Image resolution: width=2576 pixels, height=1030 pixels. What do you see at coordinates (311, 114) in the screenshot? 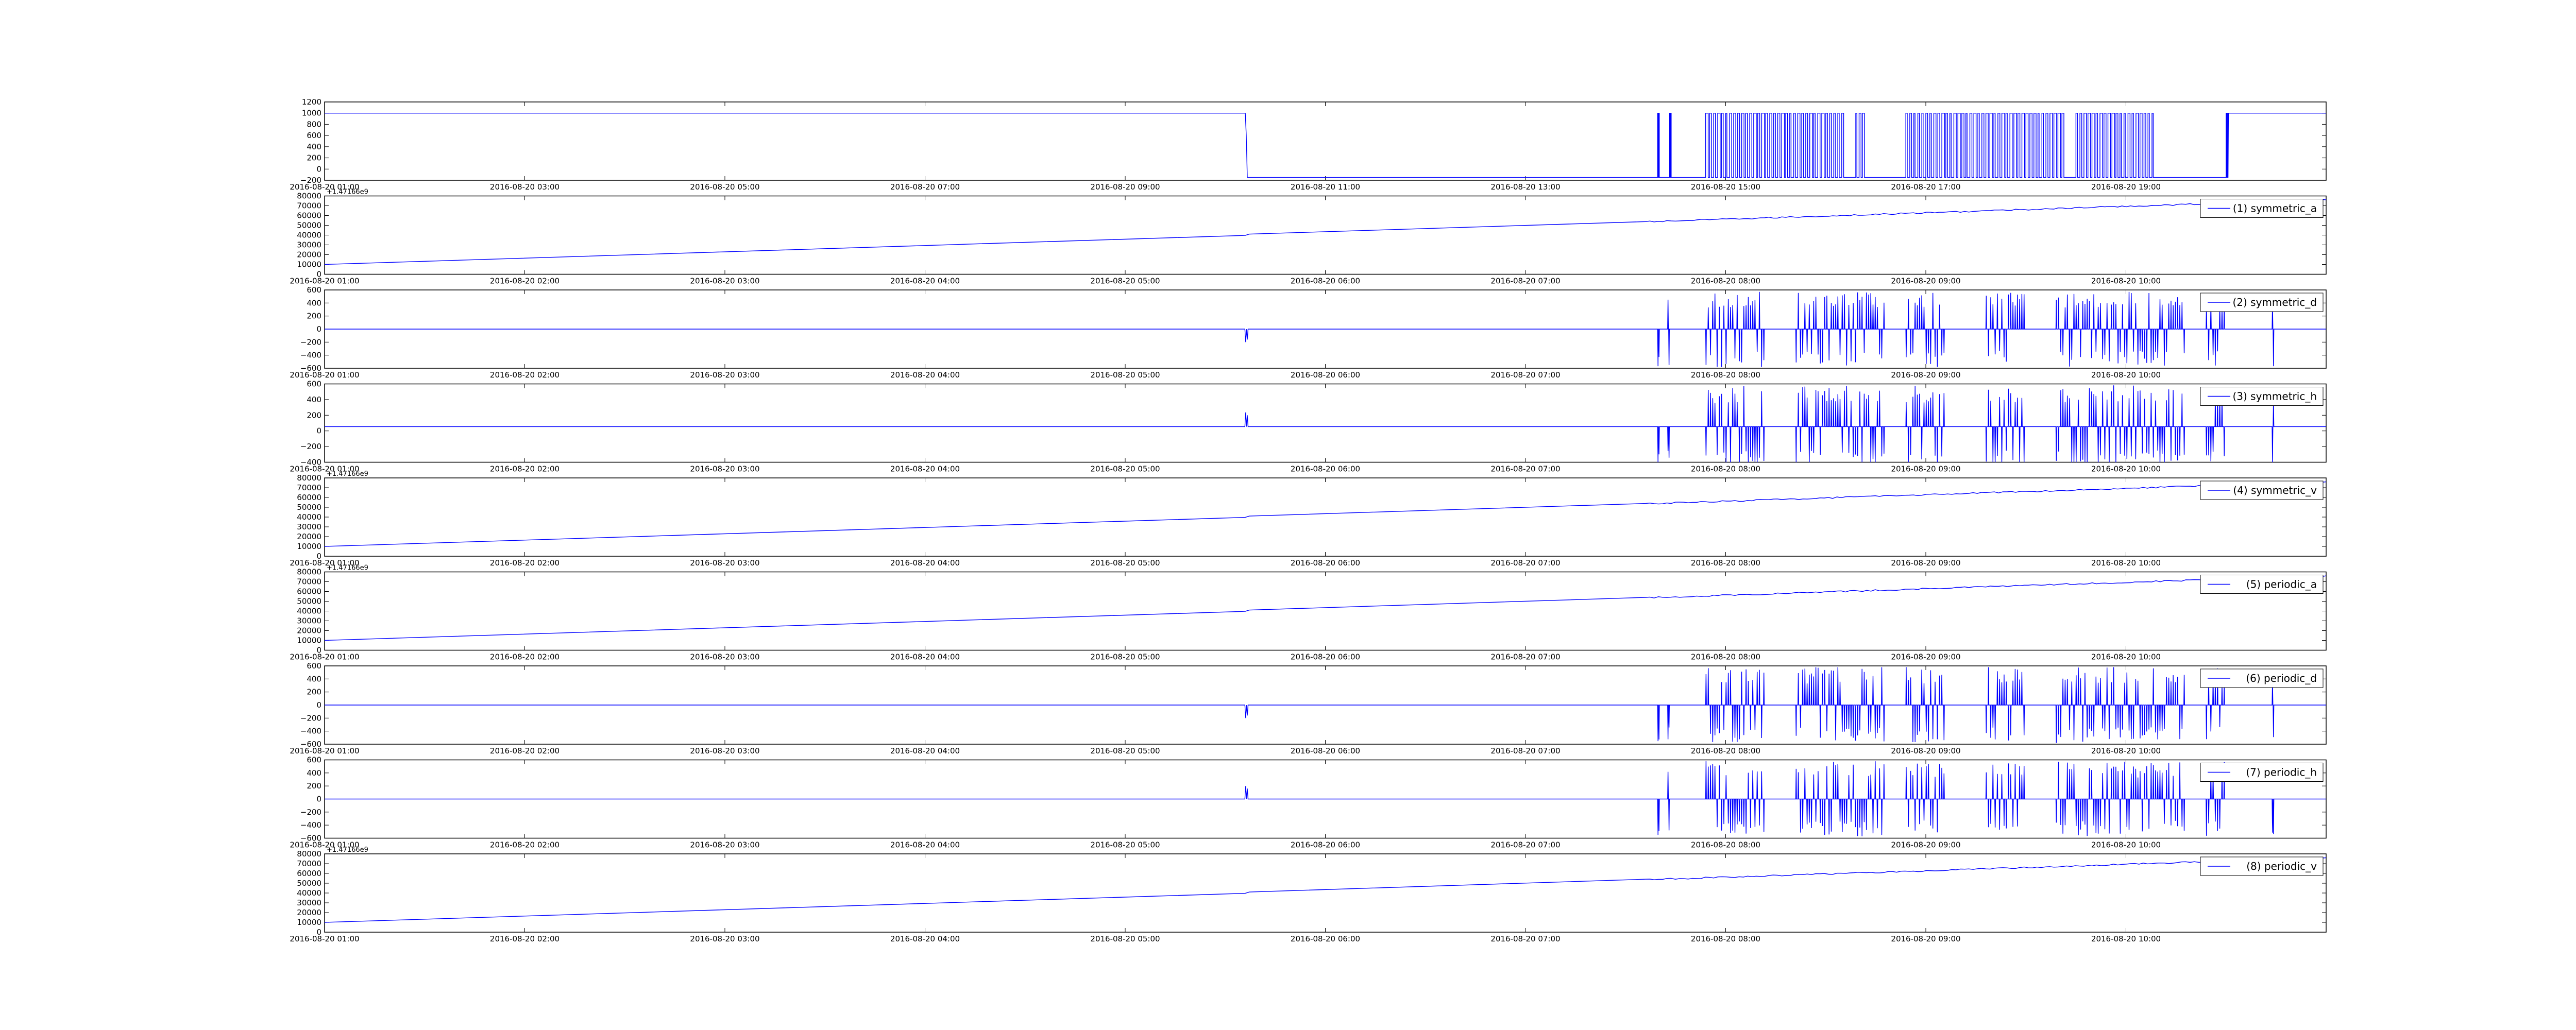
I see `y-tick-label: 1000` at bounding box center [311, 114].